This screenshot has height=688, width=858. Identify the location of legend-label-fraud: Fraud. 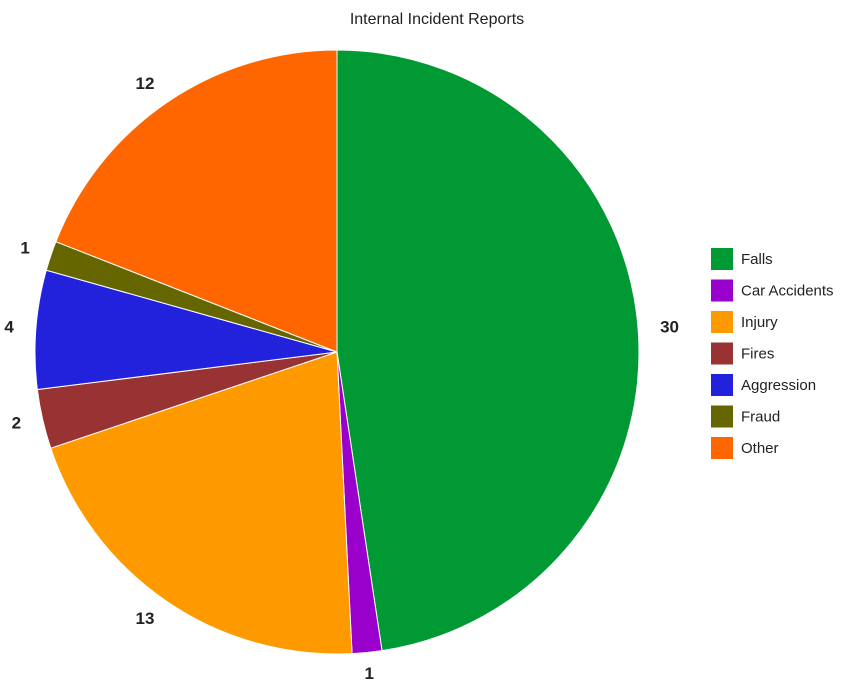
(760, 416).